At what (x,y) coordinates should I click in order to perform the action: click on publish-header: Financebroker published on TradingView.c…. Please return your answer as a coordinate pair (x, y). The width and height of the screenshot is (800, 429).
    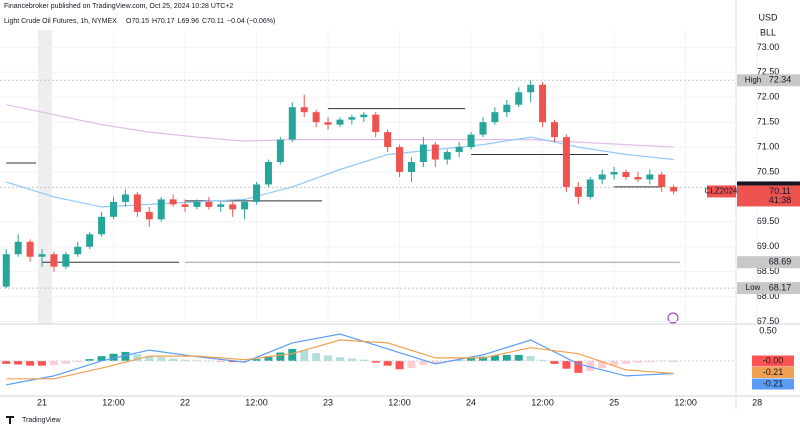
    Looking at the image, I should click on (118, 6).